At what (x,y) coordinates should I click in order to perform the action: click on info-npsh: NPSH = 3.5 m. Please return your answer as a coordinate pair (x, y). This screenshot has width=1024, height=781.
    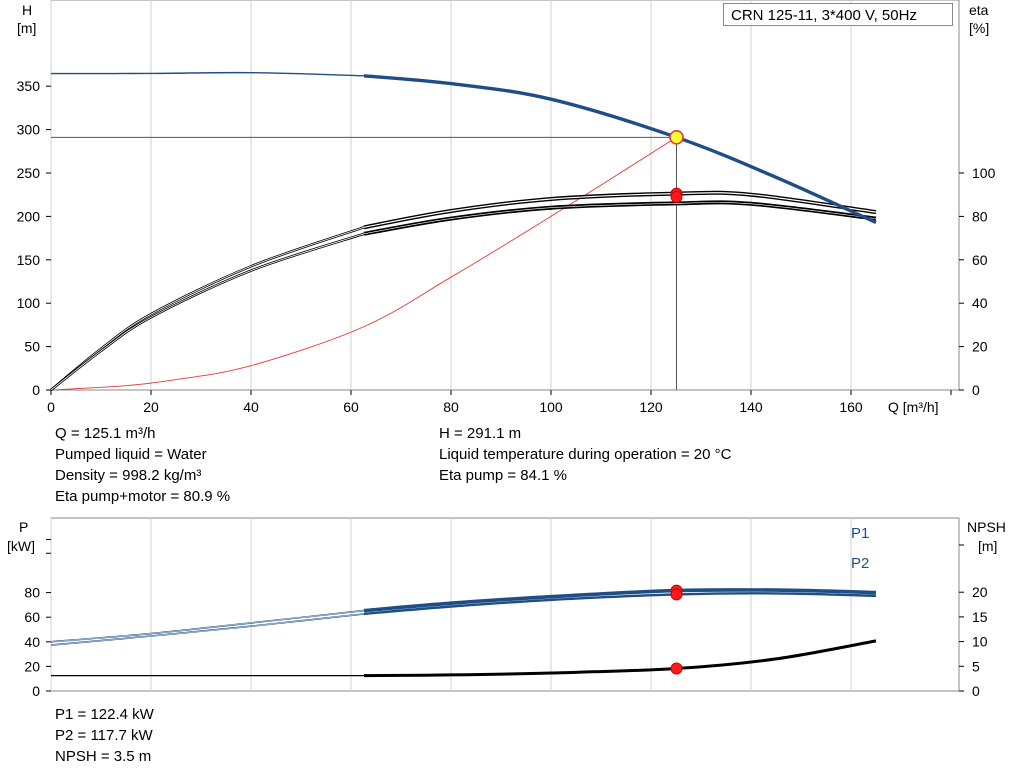
    Looking at the image, I should click on (103, 756).